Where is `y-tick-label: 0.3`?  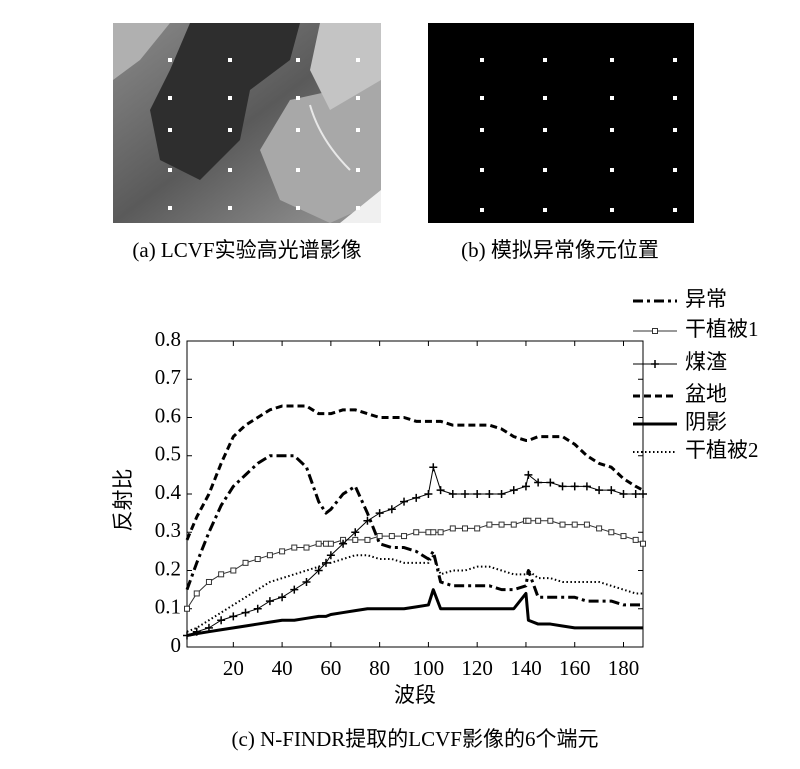
y-tick-label: 0.3 is located at coordinates (168, 530).